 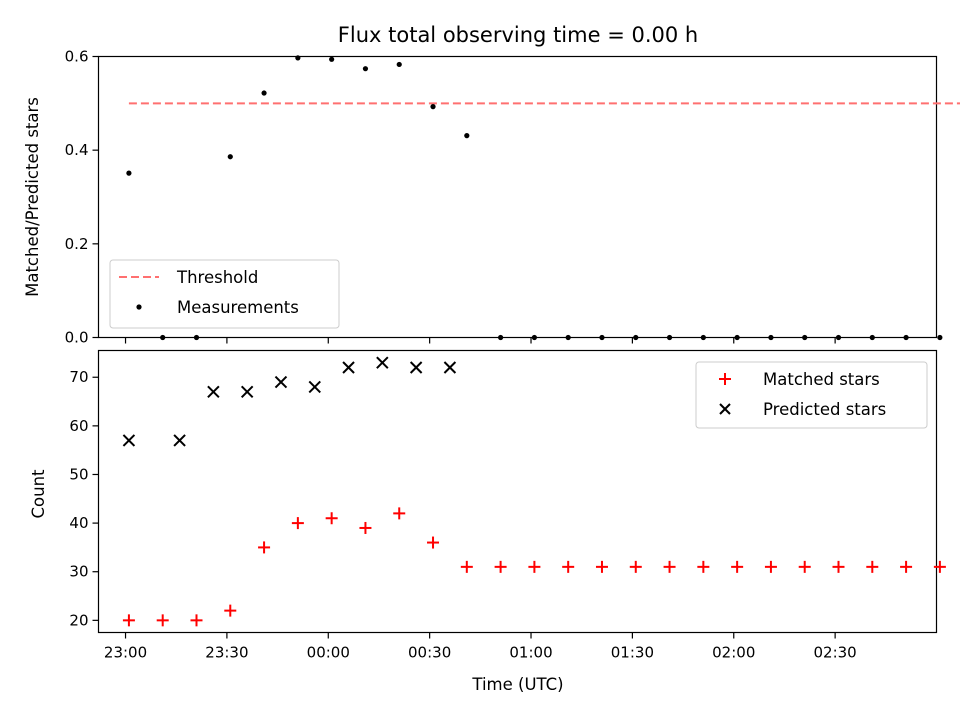 What do you see at coordinates (78, 620) in the screenshot?
I see `bottom-ytick-label: 20` at bounding box center [78, 620].